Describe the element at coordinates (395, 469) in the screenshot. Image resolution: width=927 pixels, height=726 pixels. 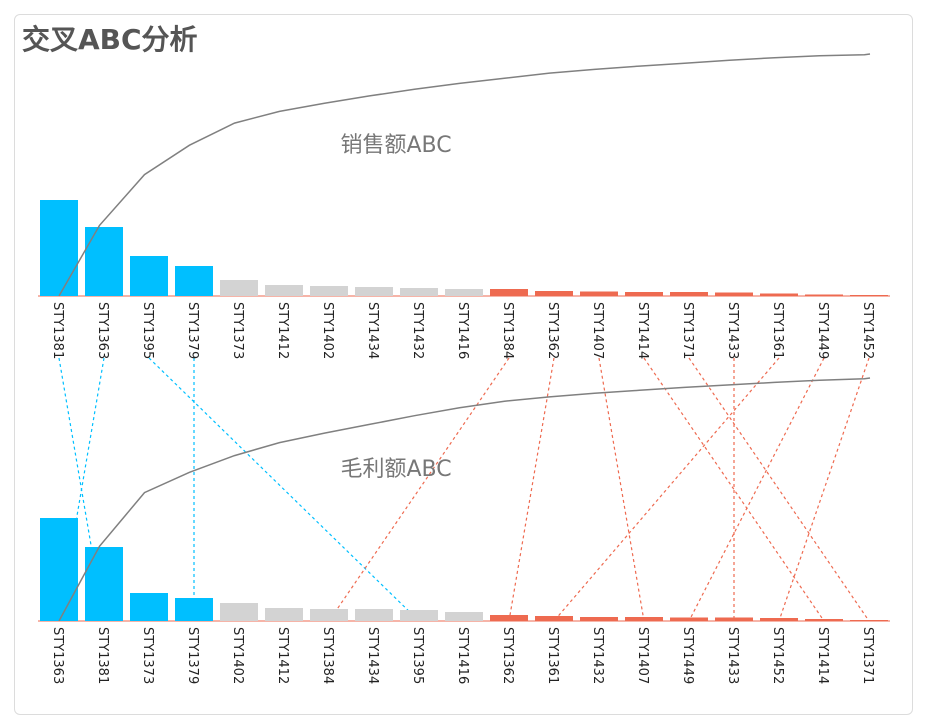
I see `panel-title: 毛利额ABC` at that location.